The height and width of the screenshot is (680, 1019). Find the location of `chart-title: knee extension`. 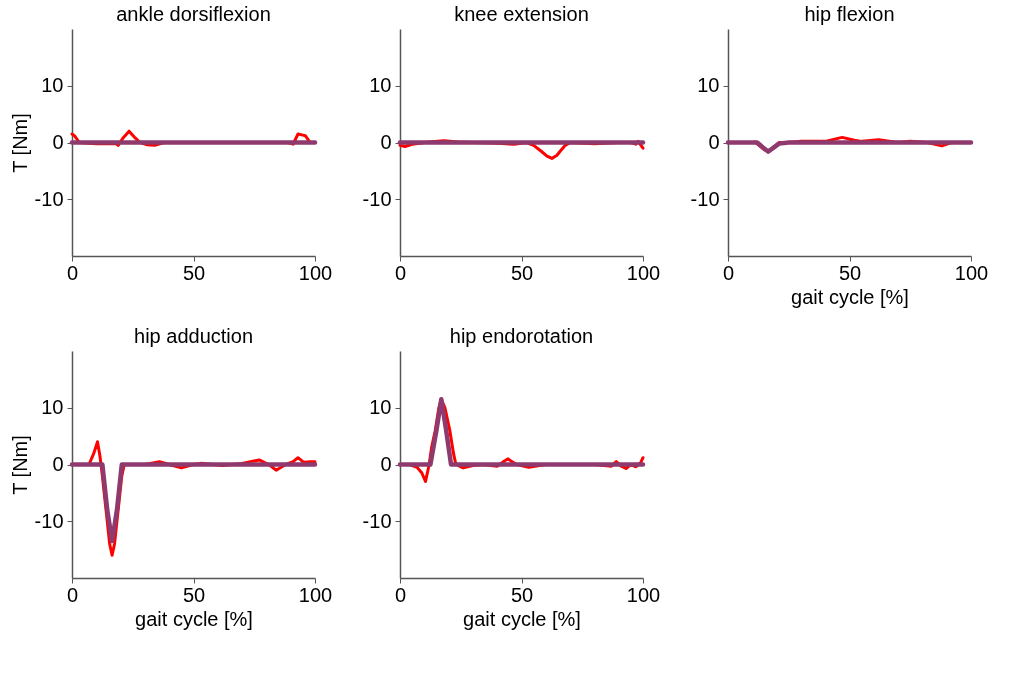

chart-title: knee extension is located at coordinates (521, 14).